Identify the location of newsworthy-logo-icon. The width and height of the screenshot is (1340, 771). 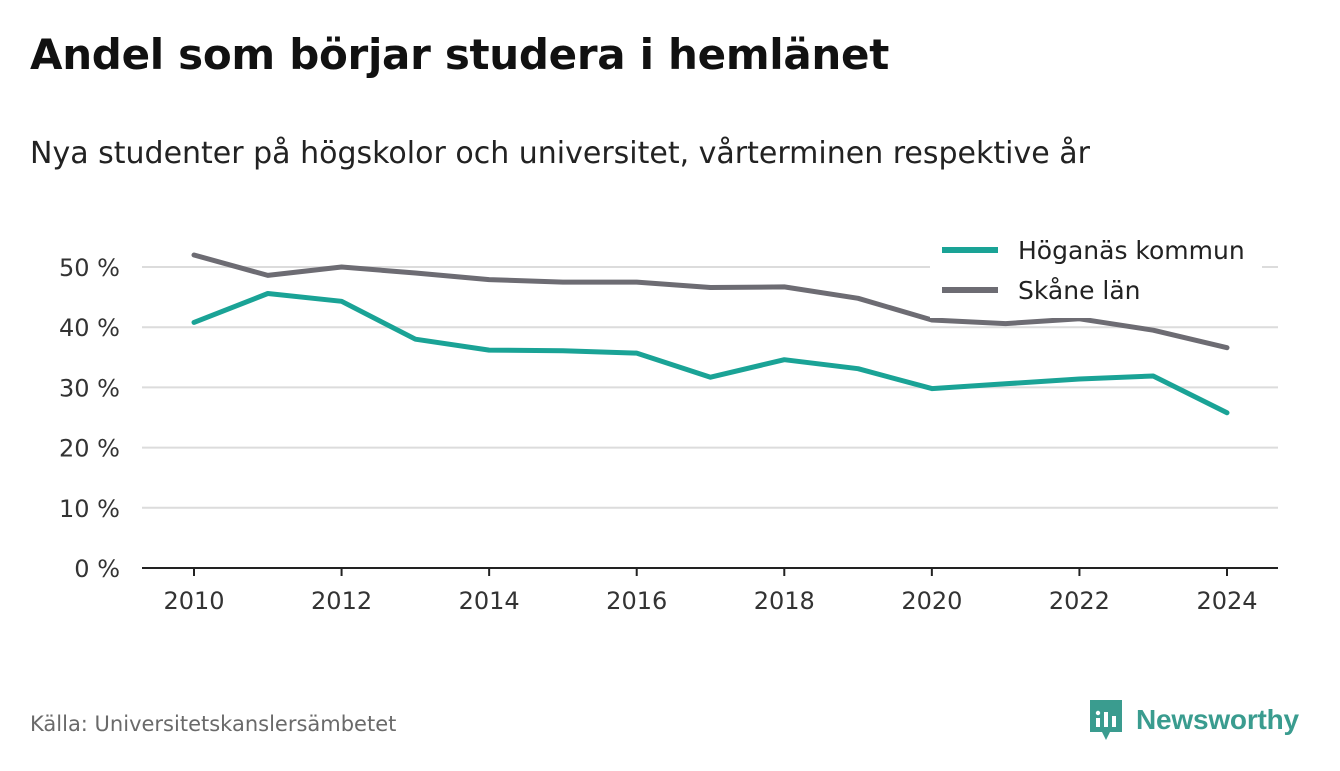
(1106, 720).